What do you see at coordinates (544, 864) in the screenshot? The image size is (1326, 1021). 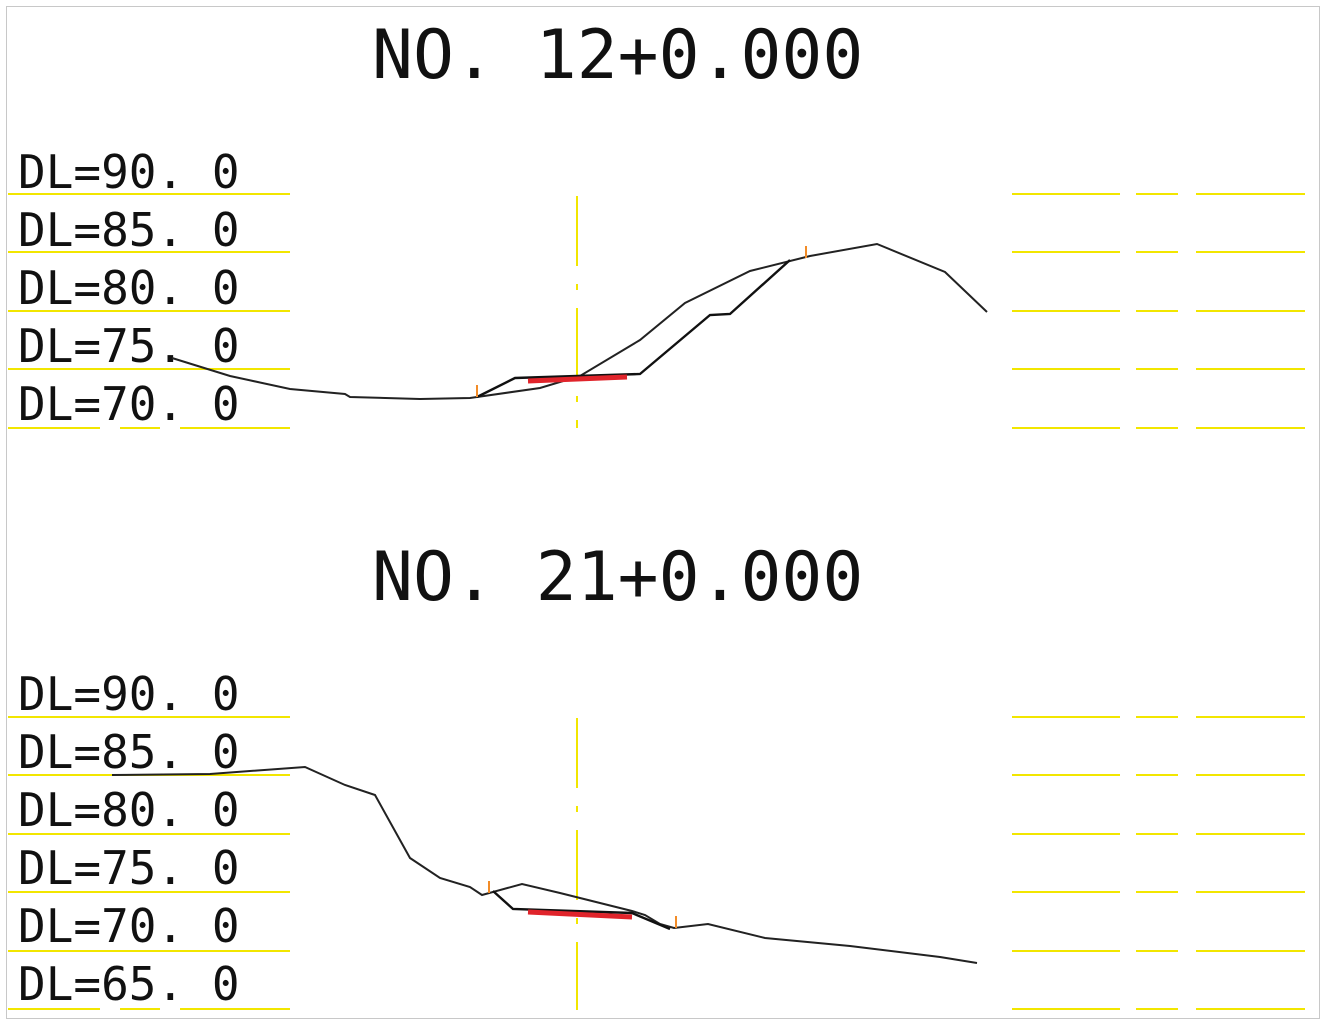 I see `existing-ground-line` at bounding box center [544, 864].